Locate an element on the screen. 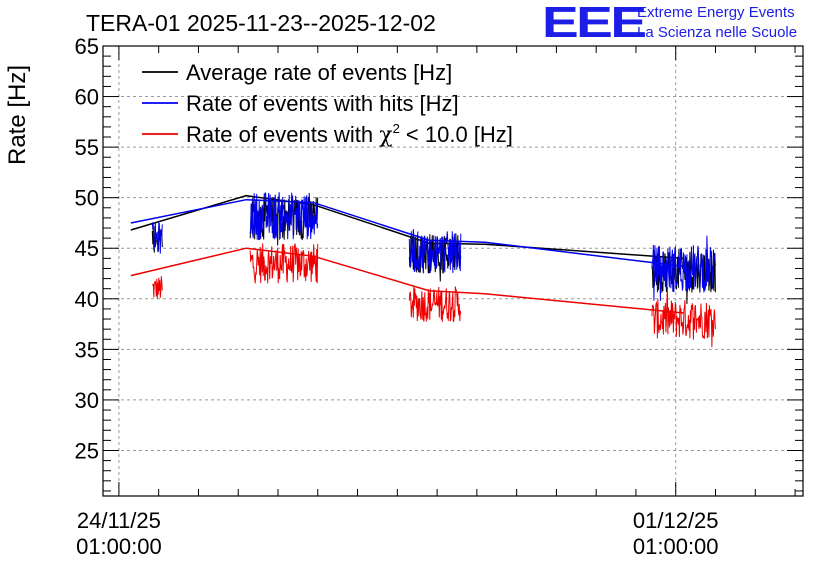 Image resolution: width=836 pixels, height=572 pixels. y-tick-label: 55 is located at coordinates (87, 147).